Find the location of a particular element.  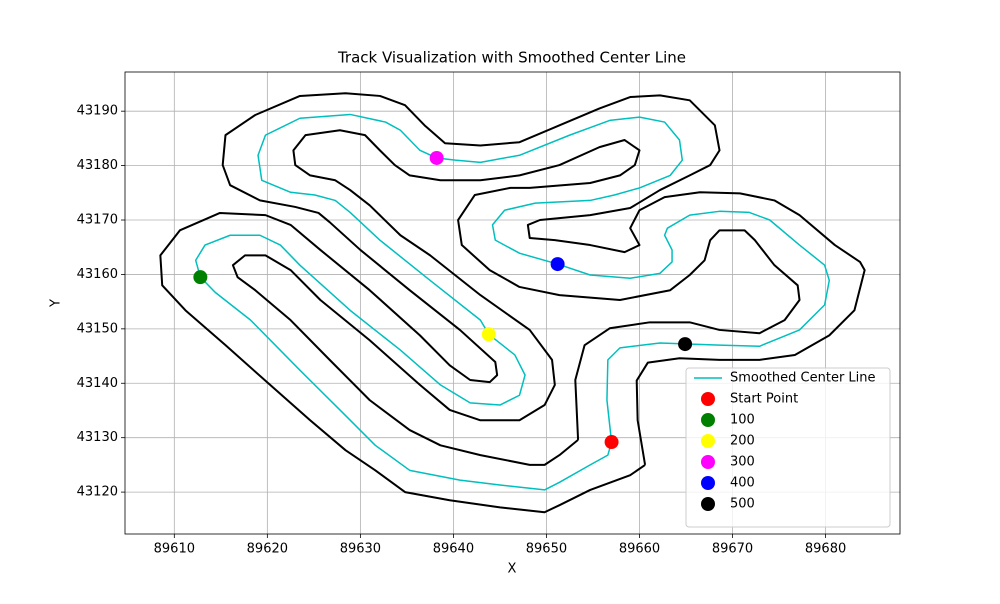

y-tick-label: 43160 is located at coordinates (97, 274).